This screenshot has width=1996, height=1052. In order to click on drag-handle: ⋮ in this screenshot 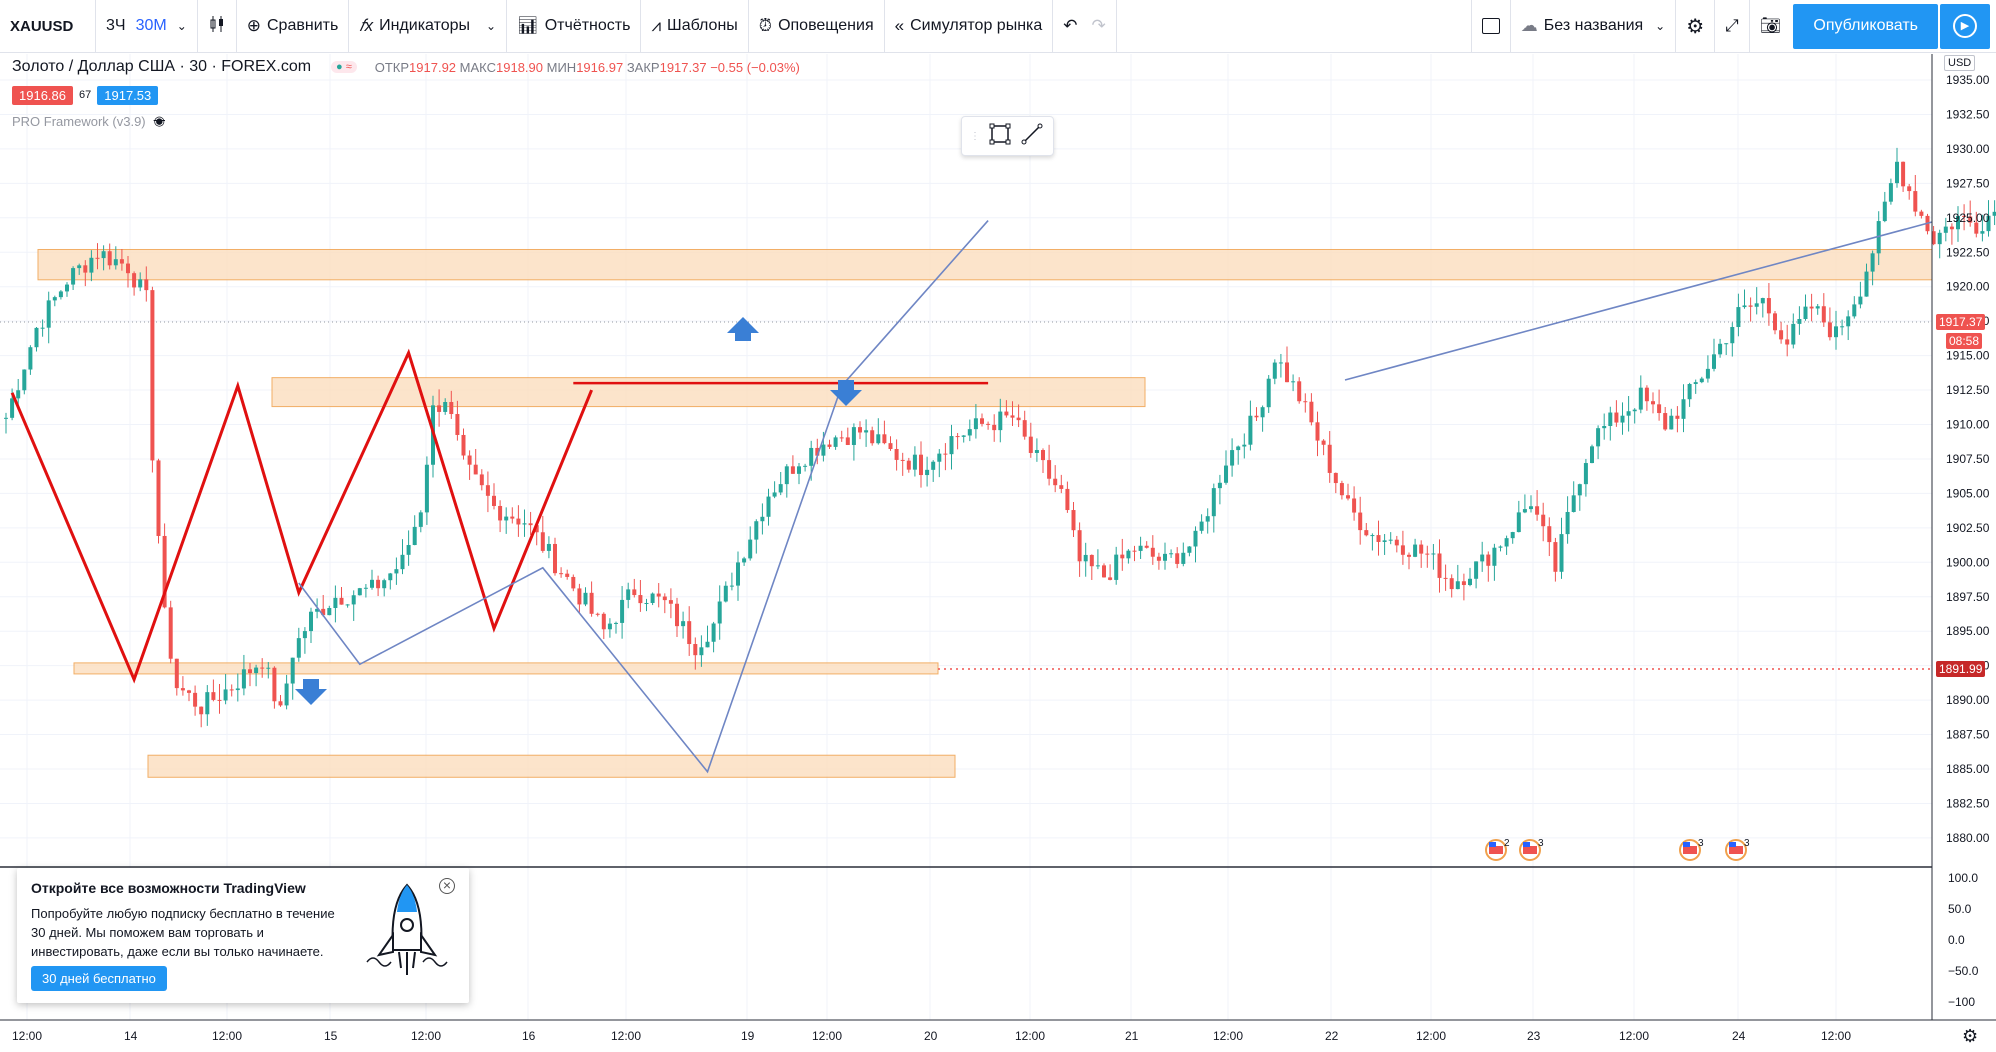, I will do `click(975, 136)`.